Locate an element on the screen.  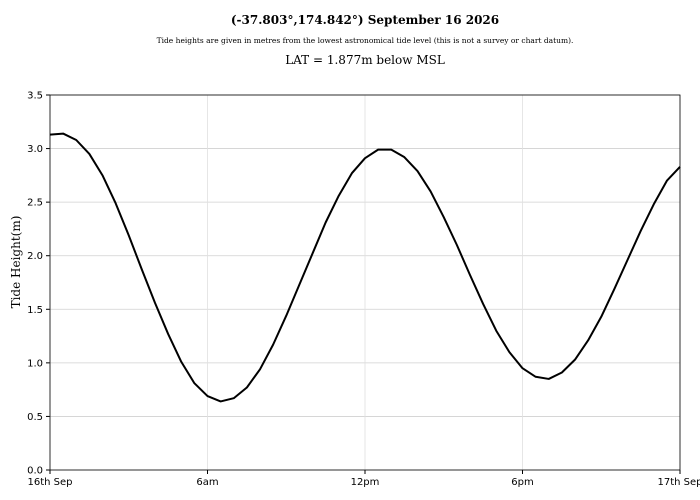
chart-title: (-37.803°,174.842°) September 16 2026 is located at coordinates (365, 20).